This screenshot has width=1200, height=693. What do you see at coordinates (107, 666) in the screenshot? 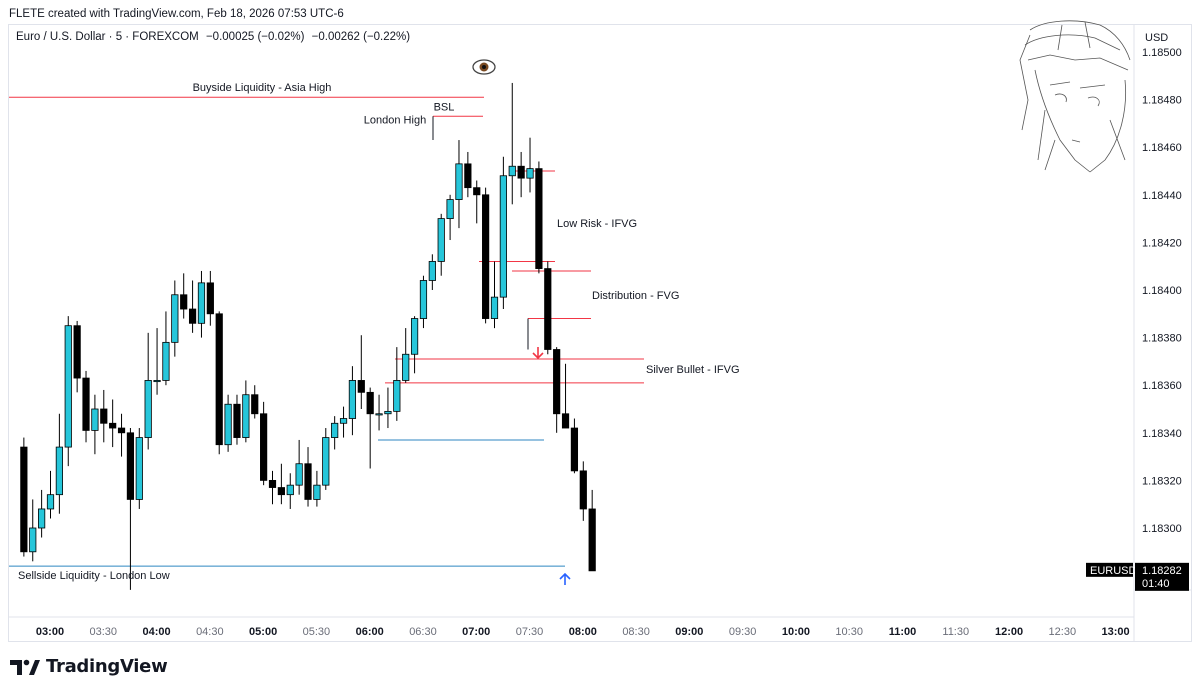
I see `brand-name: TradingView` at bounding box center [107, 666].